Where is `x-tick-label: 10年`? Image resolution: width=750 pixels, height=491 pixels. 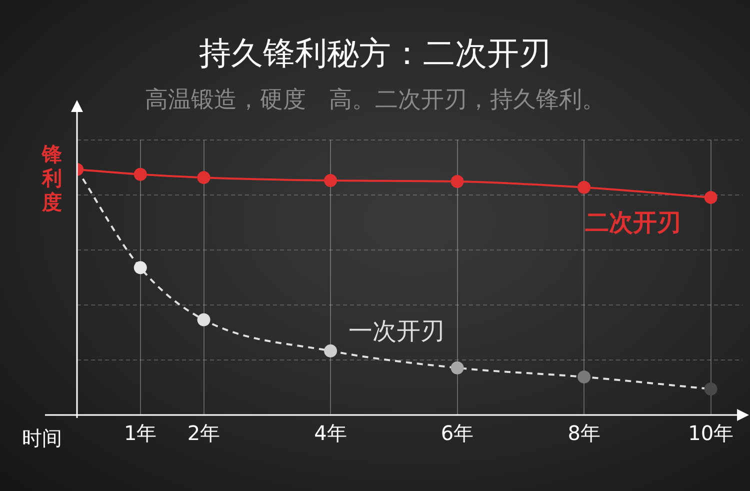
x-tick-label: 10年 is located at coordinates (711, 433).